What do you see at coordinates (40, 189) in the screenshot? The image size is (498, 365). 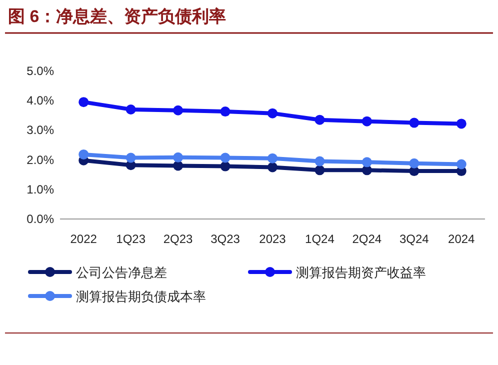 I see `y-tick-label: 1.0%` at bounding box center [40, 189].